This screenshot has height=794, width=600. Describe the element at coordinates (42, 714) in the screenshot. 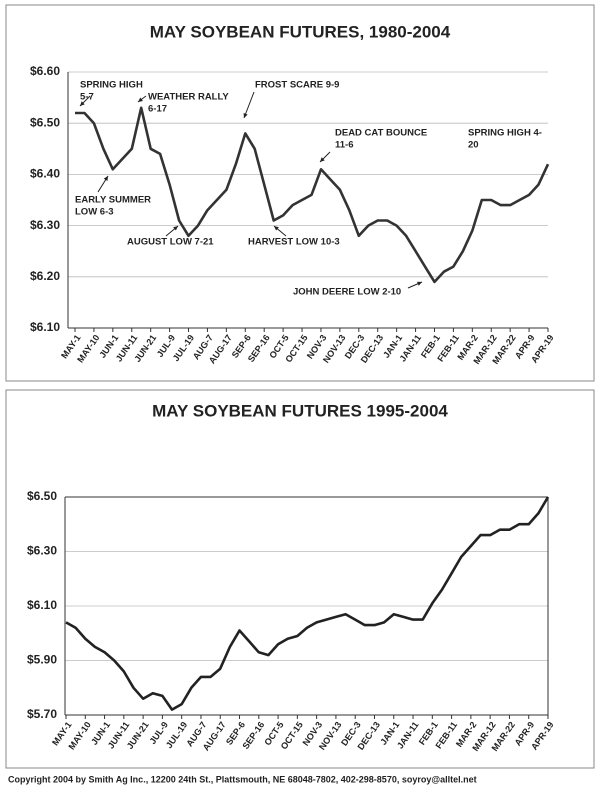

I see `y-tick-label: $5.70` at that location.